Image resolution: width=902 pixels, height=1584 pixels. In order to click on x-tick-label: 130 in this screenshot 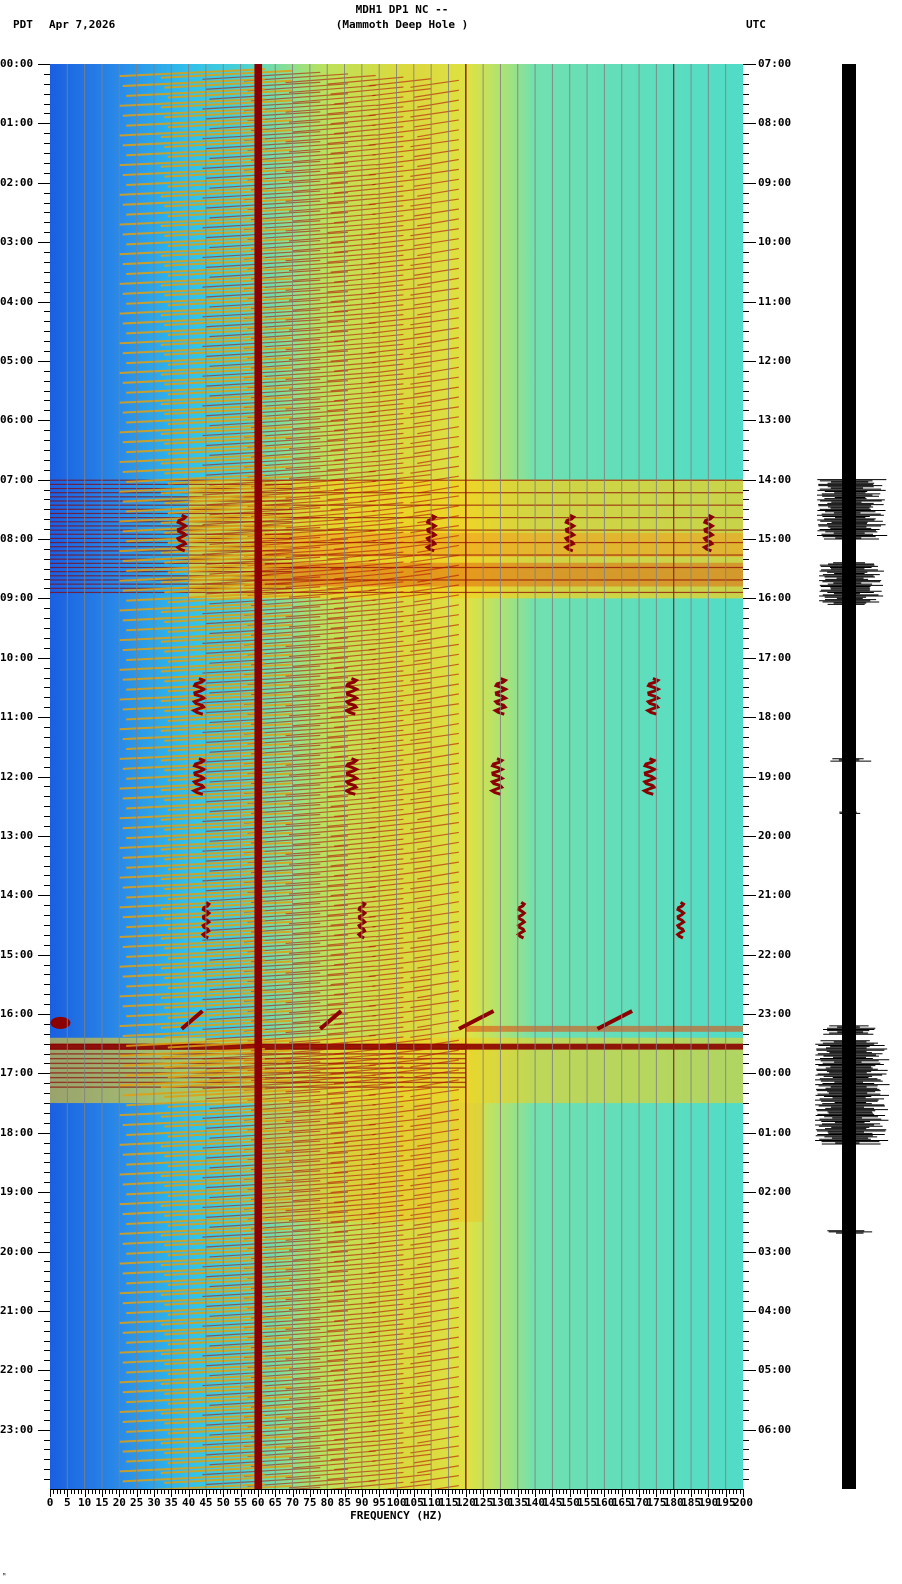, I will do `click(500, 1502)`.